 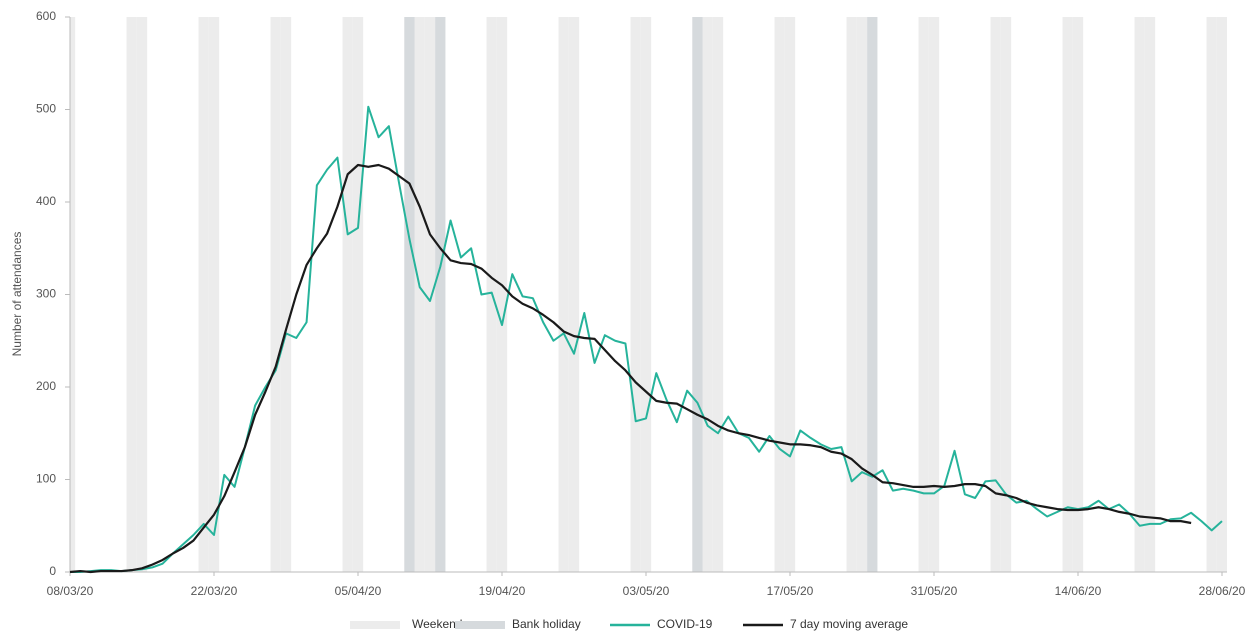 I want to click on x-tick-label: 31/05/20, so click(x=934, y=591).